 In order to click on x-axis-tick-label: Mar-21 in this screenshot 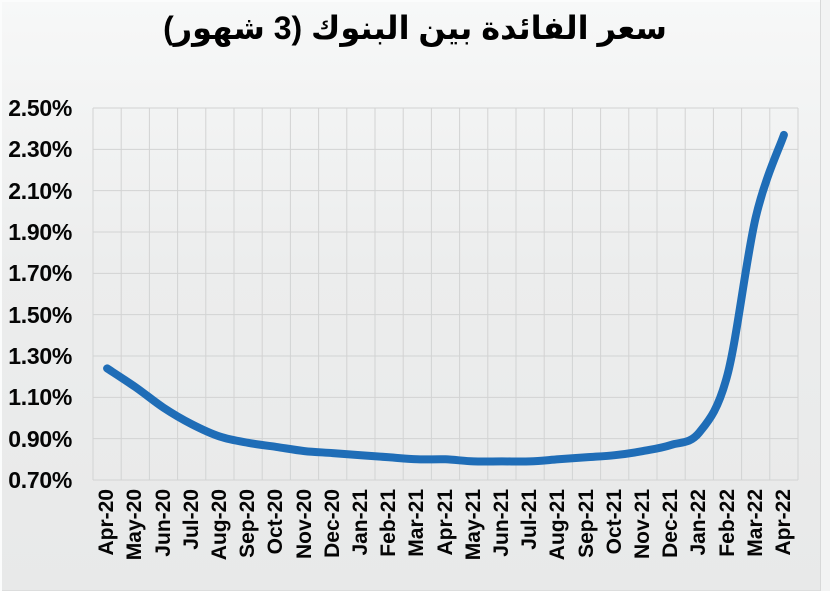, I will do `click(417, 523)`.